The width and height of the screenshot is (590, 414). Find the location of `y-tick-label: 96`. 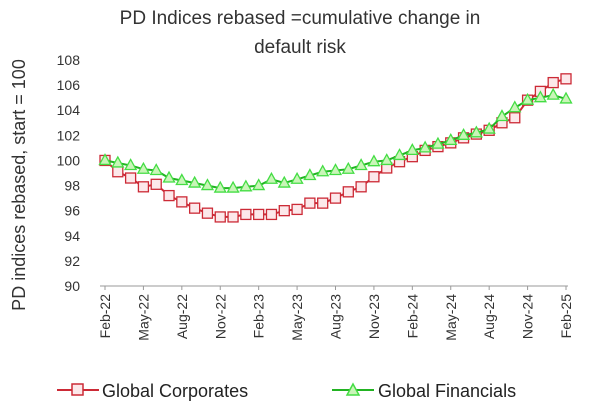

y-tick-label: 96 is located at coordinates (72, 211).